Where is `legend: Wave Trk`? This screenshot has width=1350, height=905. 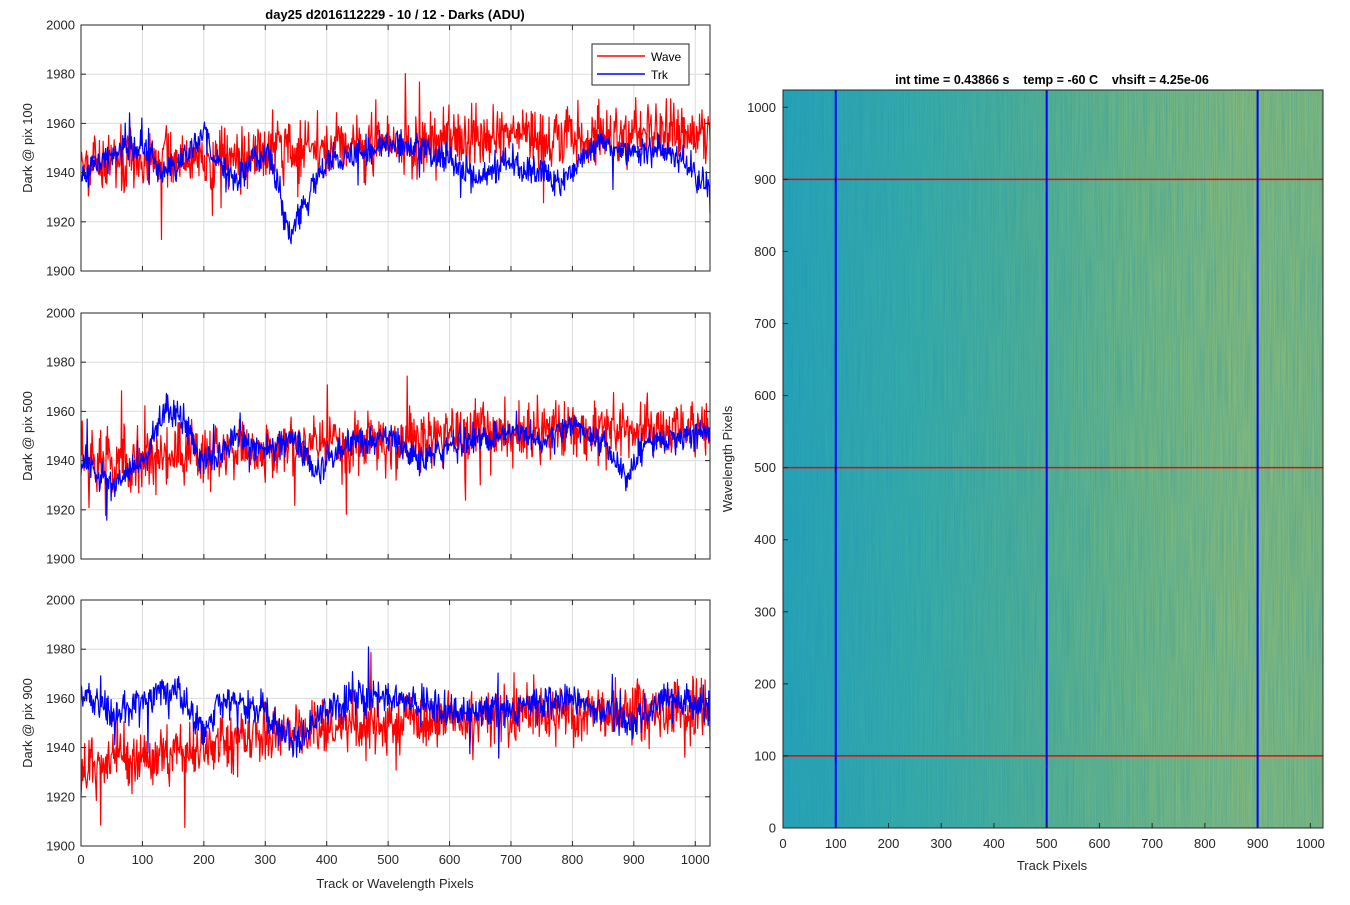 legend: Wave Trk is located at coordinates (640, 64).